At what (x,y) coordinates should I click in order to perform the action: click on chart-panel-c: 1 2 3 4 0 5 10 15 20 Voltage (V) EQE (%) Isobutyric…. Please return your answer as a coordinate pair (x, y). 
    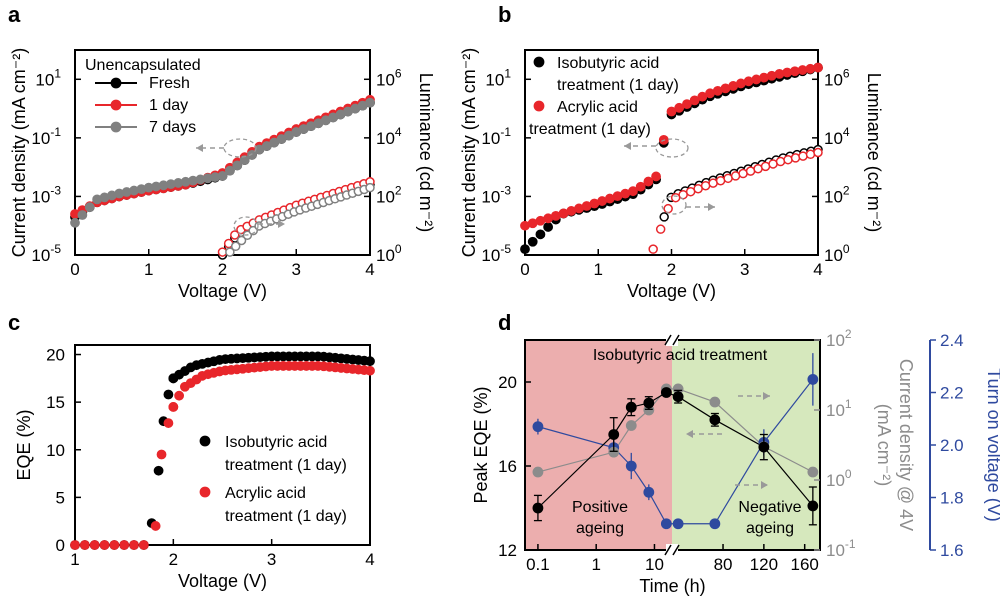
    Looking at the image, I should click on (194, 467).